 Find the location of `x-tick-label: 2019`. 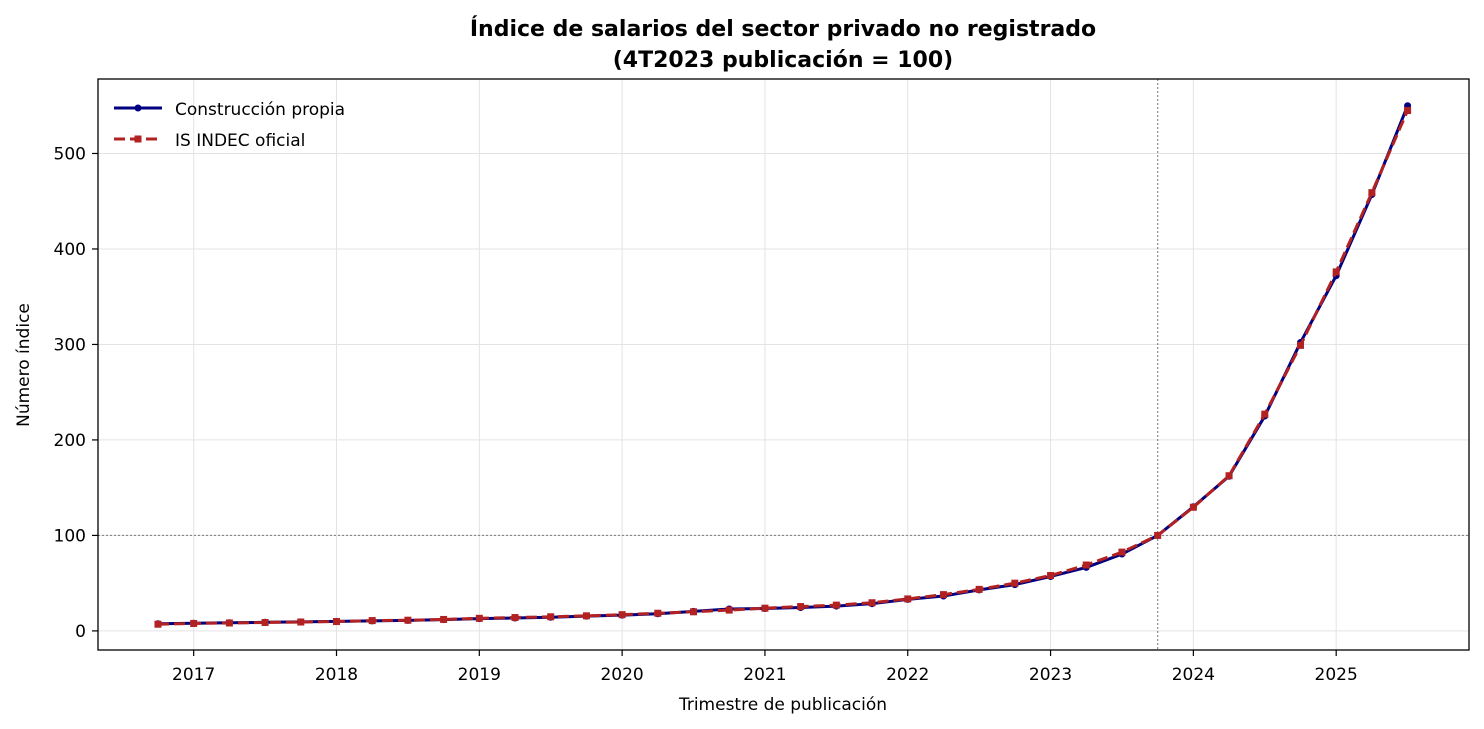

x-tick-label: 2019 is located at coordinates (479, 675).